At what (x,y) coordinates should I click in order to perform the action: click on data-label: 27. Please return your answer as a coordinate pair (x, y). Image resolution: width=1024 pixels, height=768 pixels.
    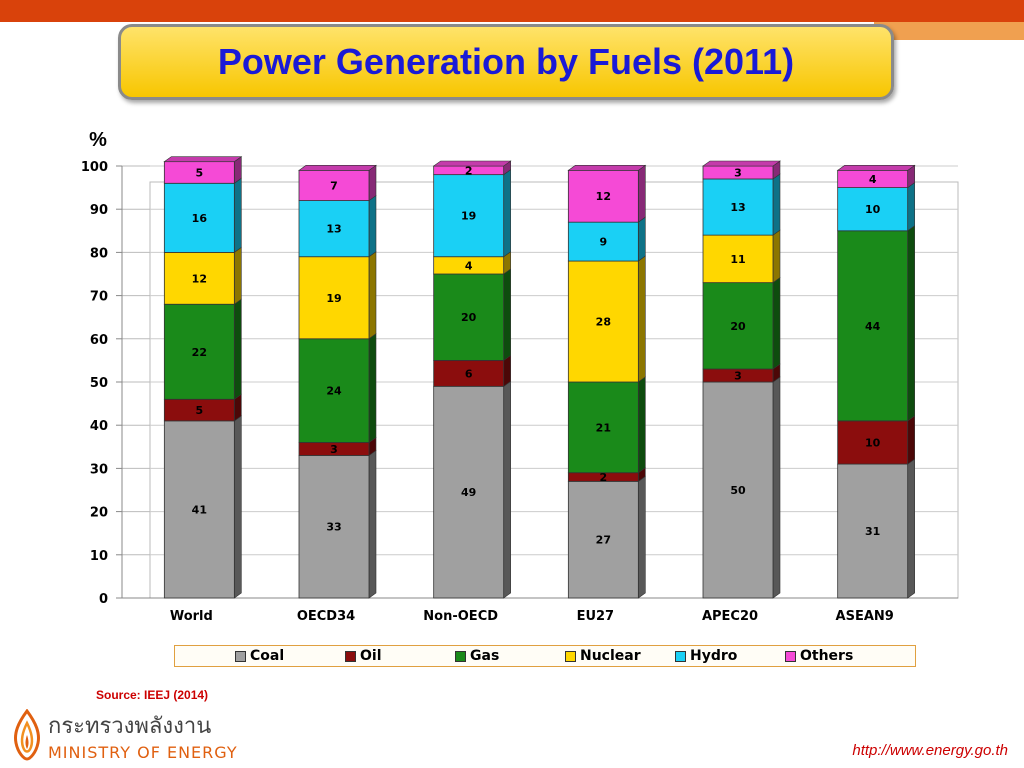
    Looking at the image, I should click on (603, 540).